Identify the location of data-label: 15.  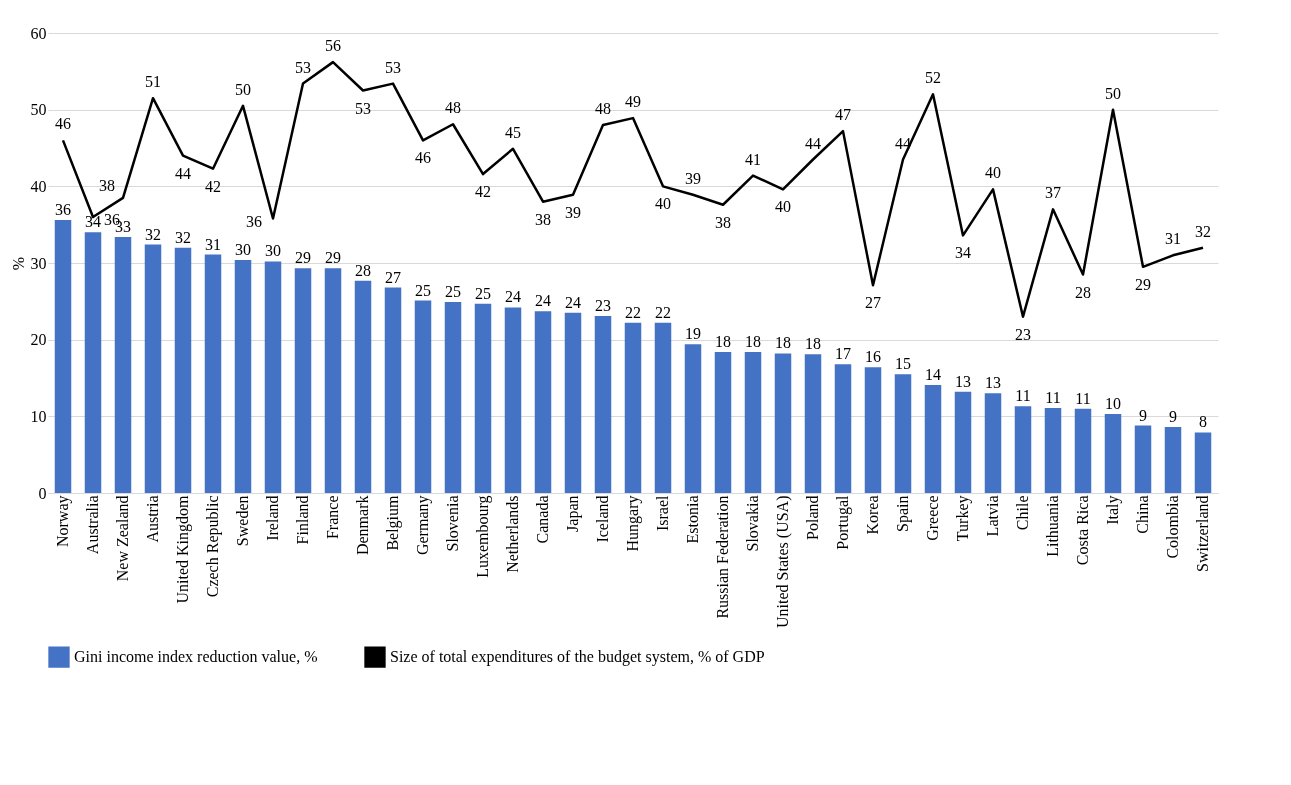
(903, 364).